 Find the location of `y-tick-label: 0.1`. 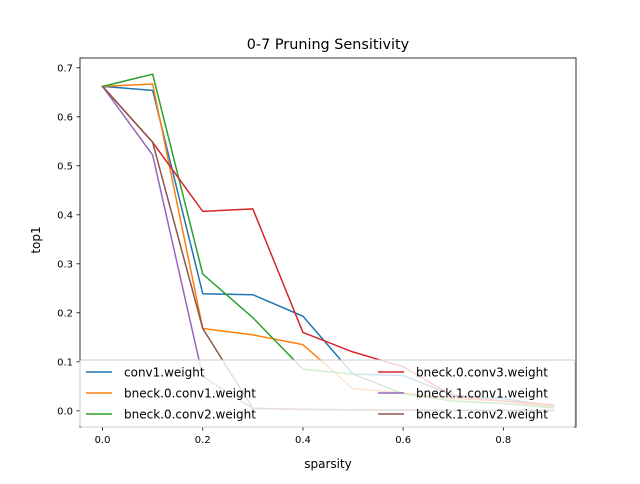

y-tick-label: 0.1 is located at coordinates (65, 362).